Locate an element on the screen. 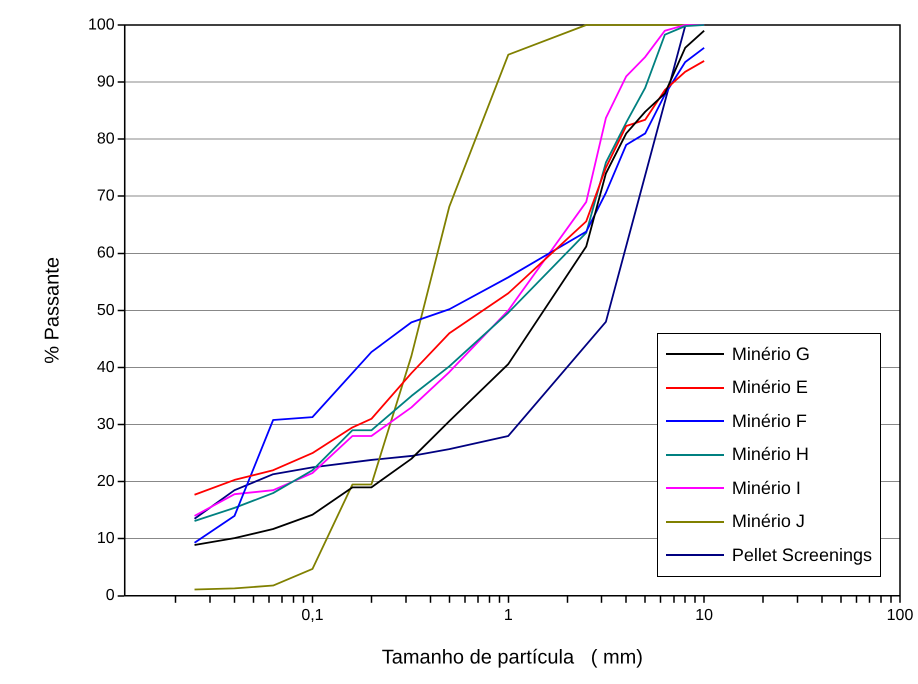 This screenshot has height=684, width=918. y-tick-label: 20 is located at coordinates (105, 481).